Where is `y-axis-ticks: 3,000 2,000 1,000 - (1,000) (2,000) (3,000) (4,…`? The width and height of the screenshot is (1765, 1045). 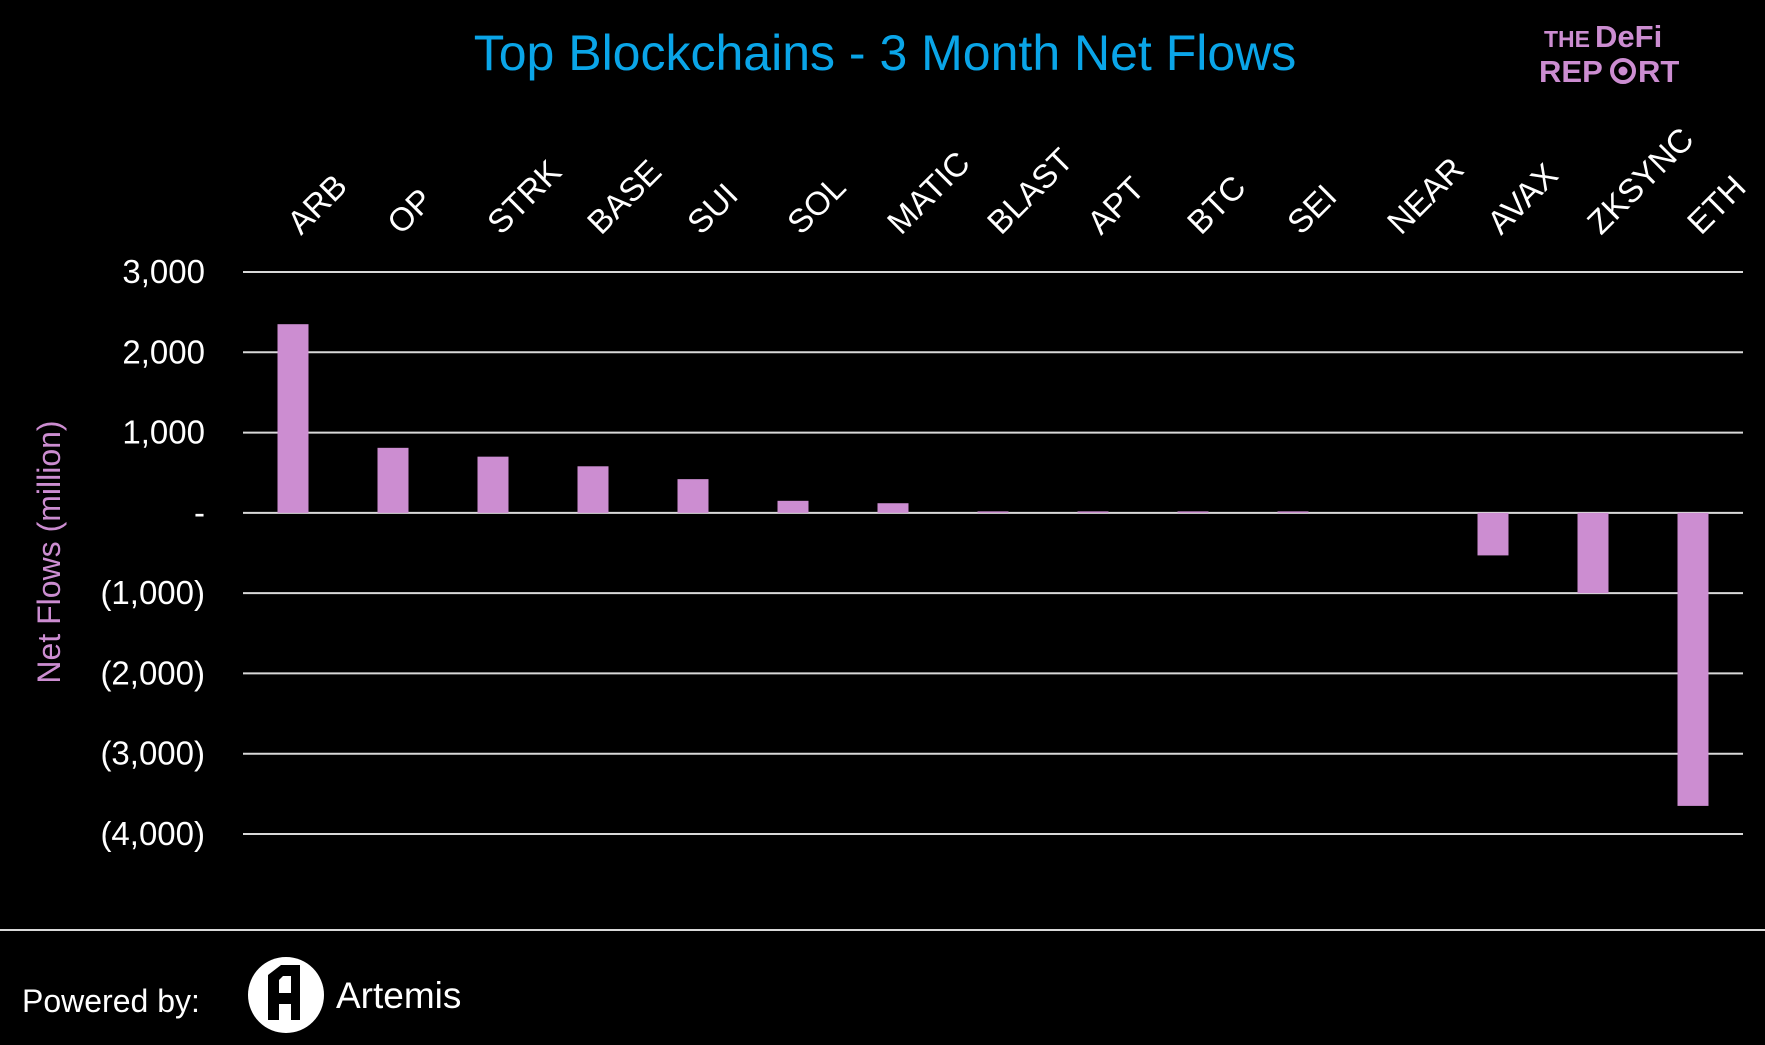 y-axis-ticks: 3,000 2,000 1,000 - (1,000) (2,000) (3,000) (4,… is located at coordinates (152, 552).